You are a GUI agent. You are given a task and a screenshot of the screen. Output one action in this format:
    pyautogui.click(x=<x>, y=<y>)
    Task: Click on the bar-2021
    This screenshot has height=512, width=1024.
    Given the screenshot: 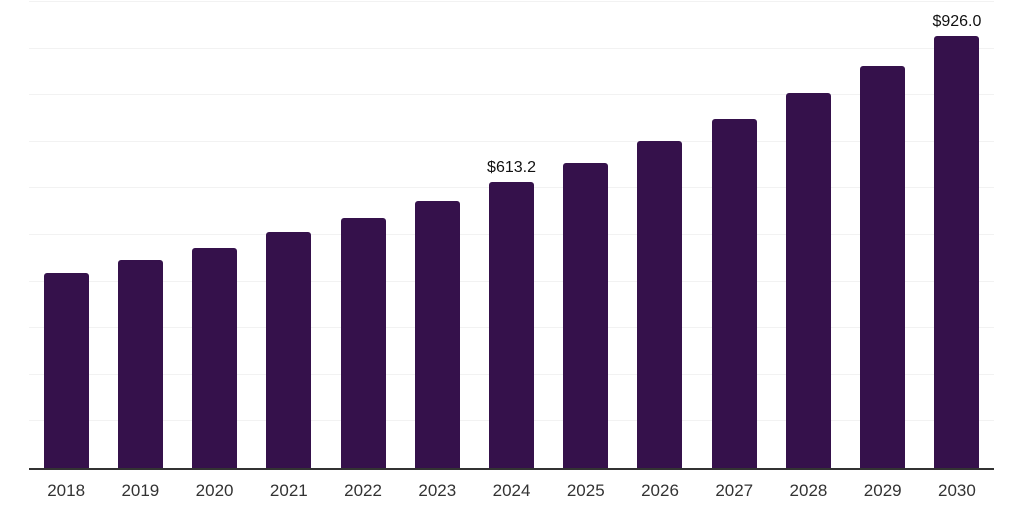 What is the action you would take?
    pyautogui.click(x=289, y=350)
    